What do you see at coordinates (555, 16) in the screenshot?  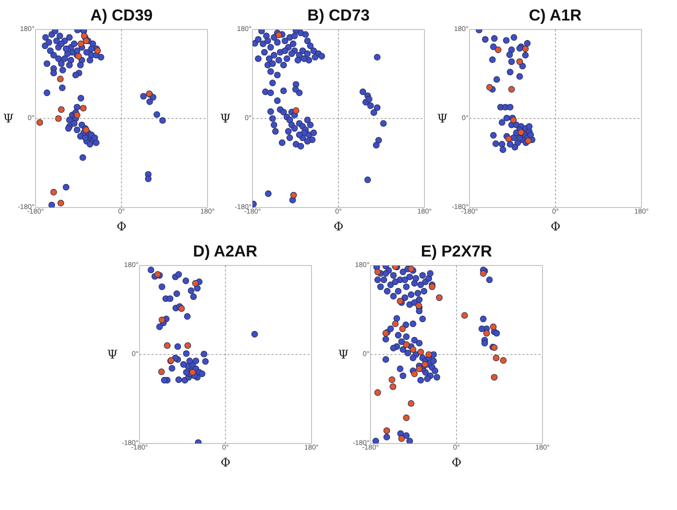 I see `chart-title: C) A1R` at bounding box center [555, 16].